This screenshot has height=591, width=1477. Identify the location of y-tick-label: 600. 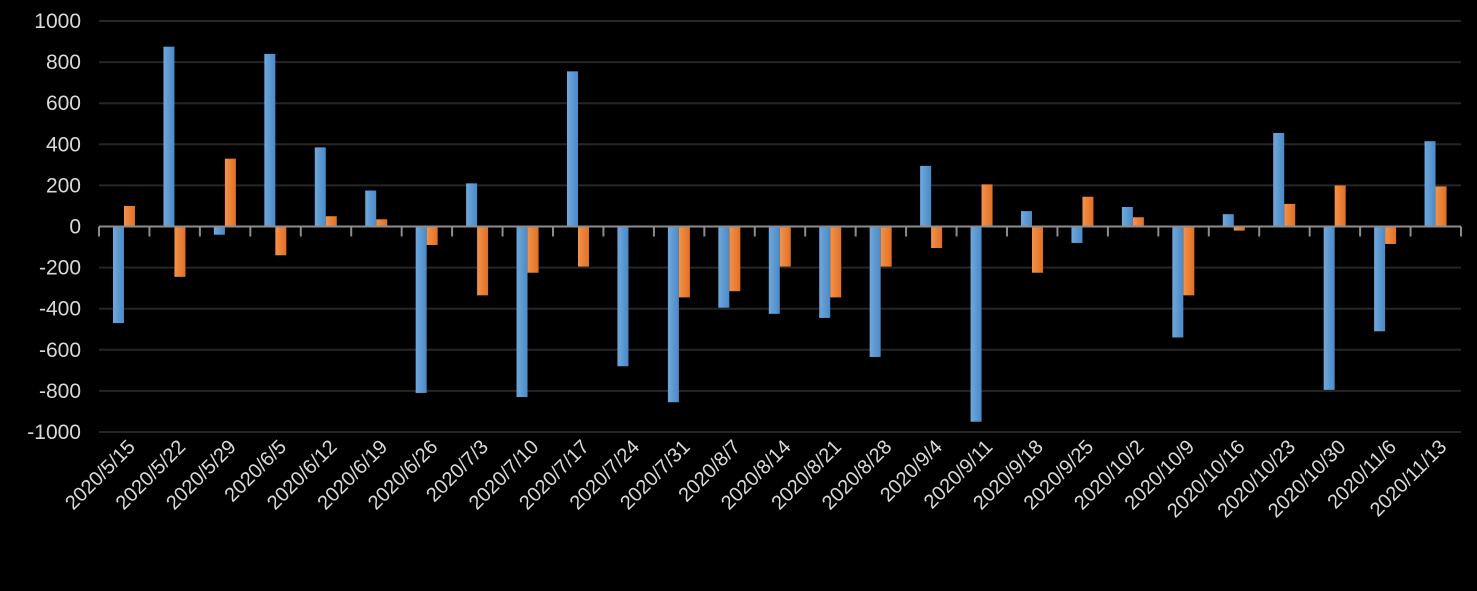
(63, 103).